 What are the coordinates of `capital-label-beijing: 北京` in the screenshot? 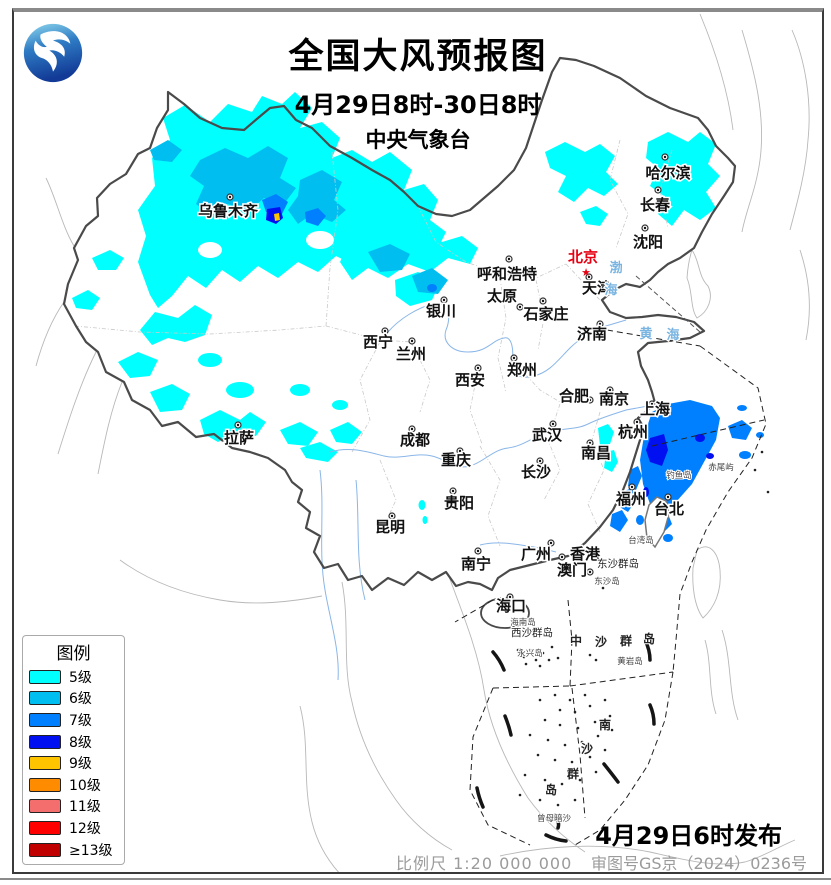 It's located at (583, 257).